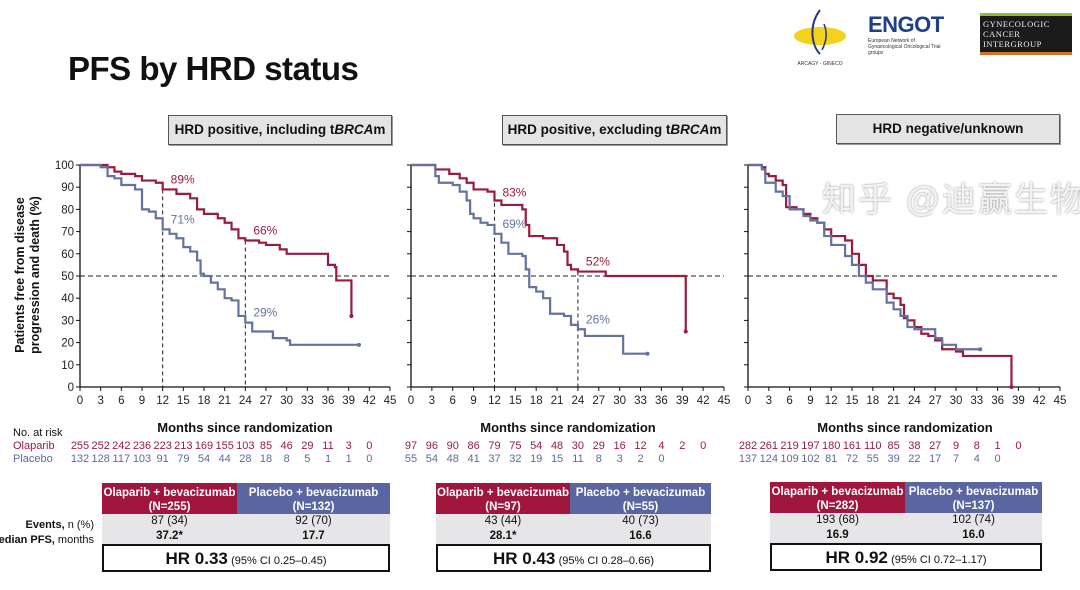  I want to click on landmark-label: 26%, so click(598, 319).